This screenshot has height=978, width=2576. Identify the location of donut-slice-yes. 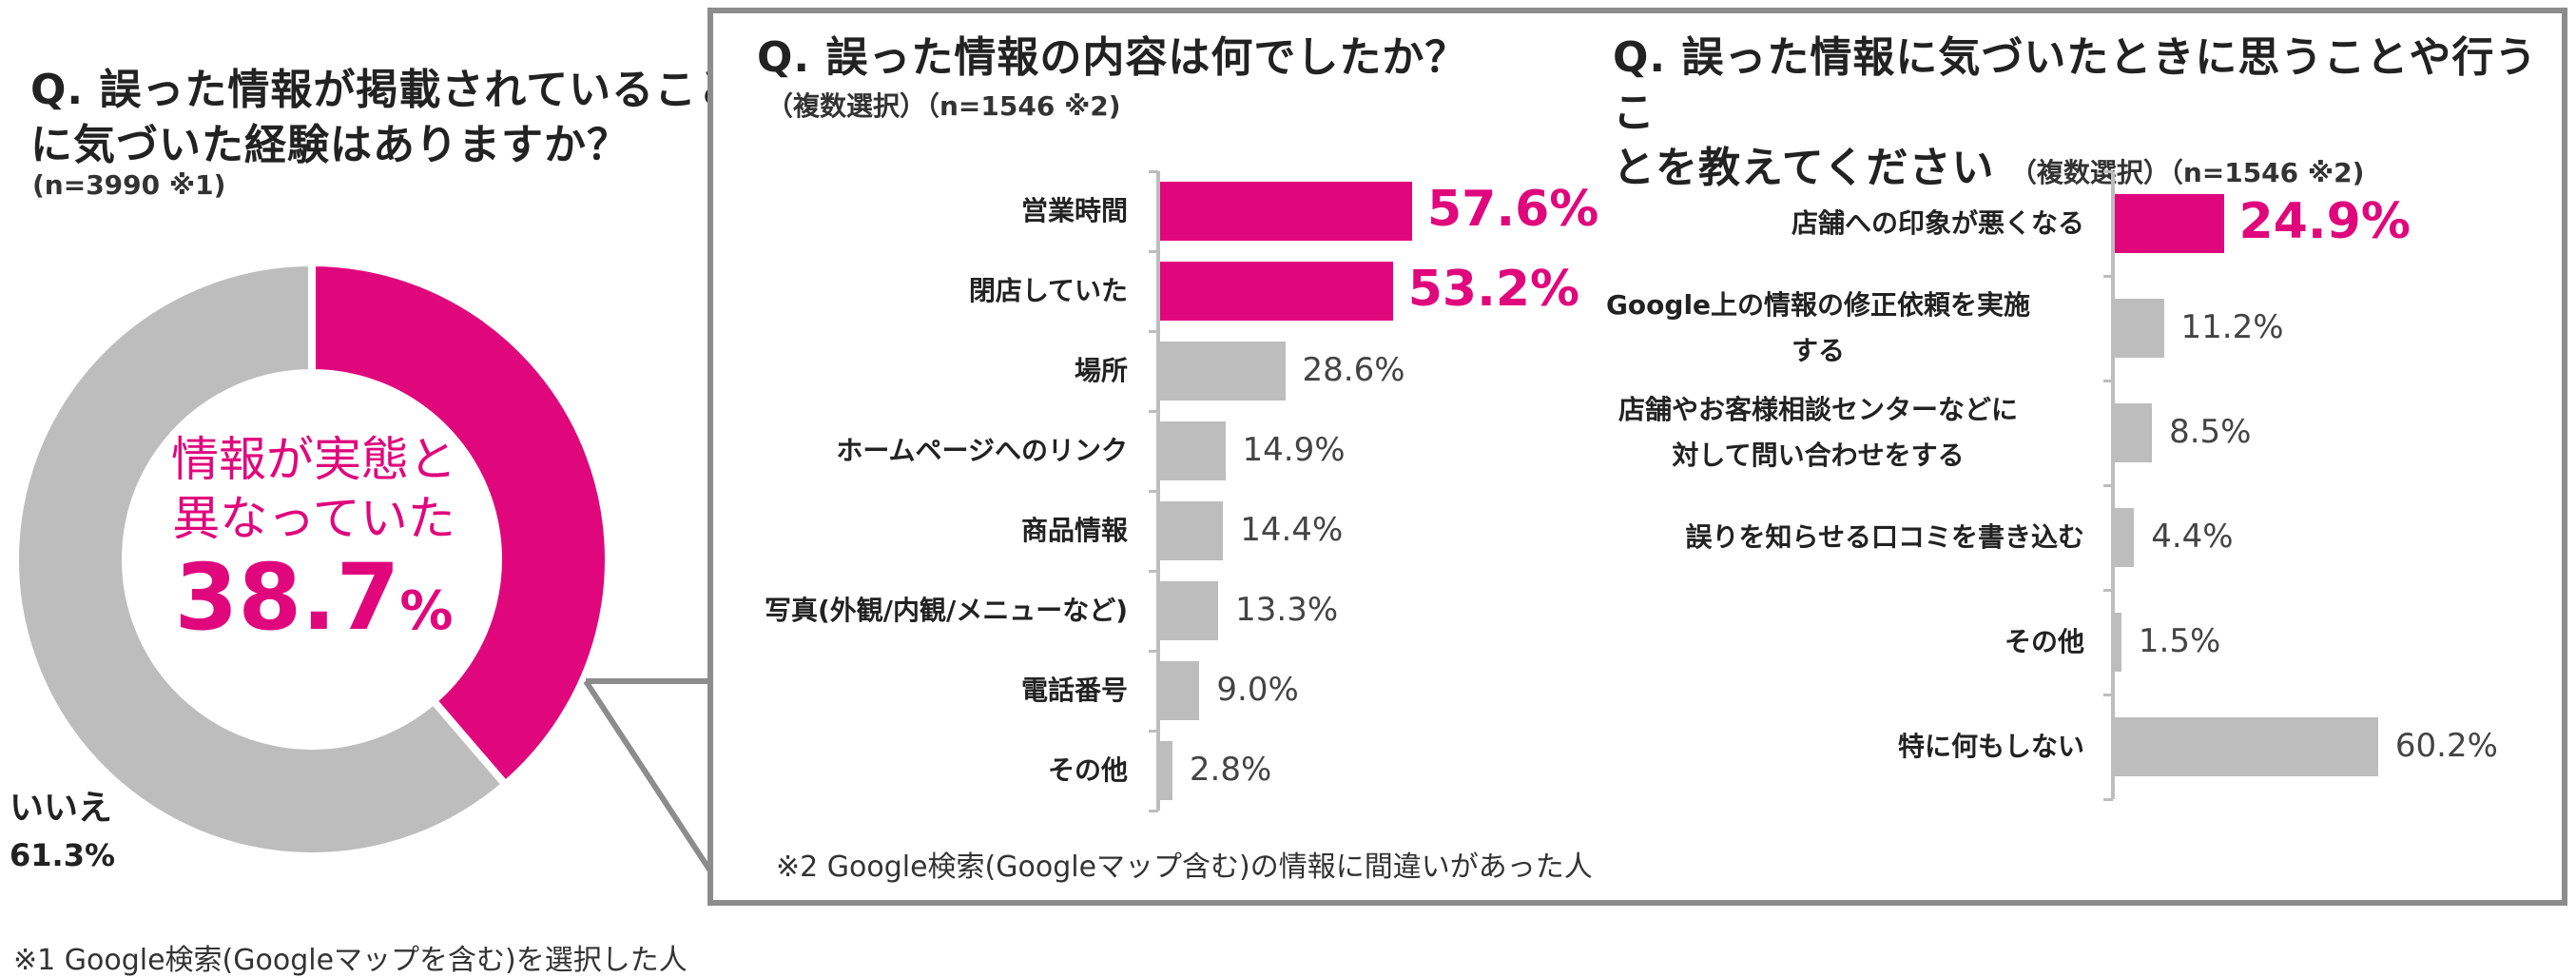
(460, 524).